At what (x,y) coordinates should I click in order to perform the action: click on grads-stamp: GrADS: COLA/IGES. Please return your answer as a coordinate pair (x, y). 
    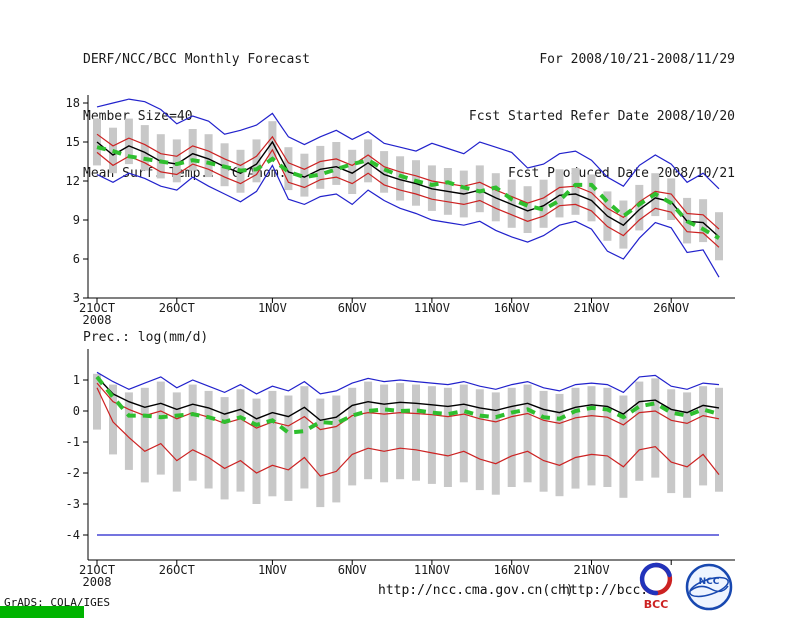
    Looking at the image, I should click on (57, 602).